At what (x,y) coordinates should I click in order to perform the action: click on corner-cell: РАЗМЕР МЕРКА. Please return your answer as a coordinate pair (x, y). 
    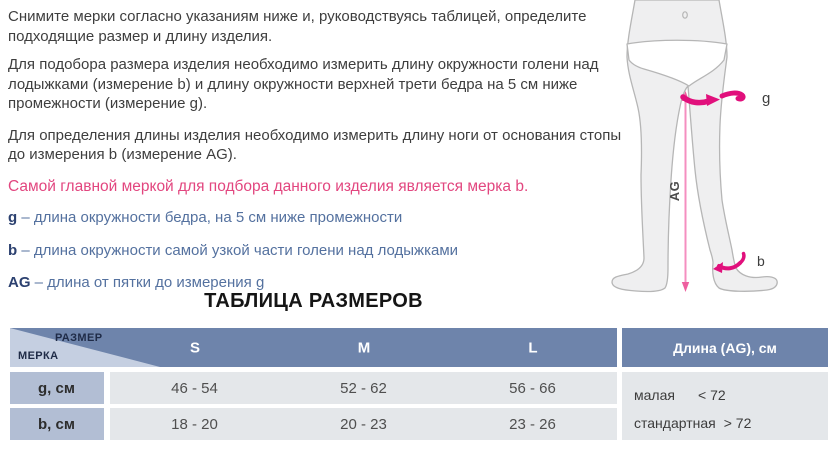
    Looking at the image, I should click on (85, 347).